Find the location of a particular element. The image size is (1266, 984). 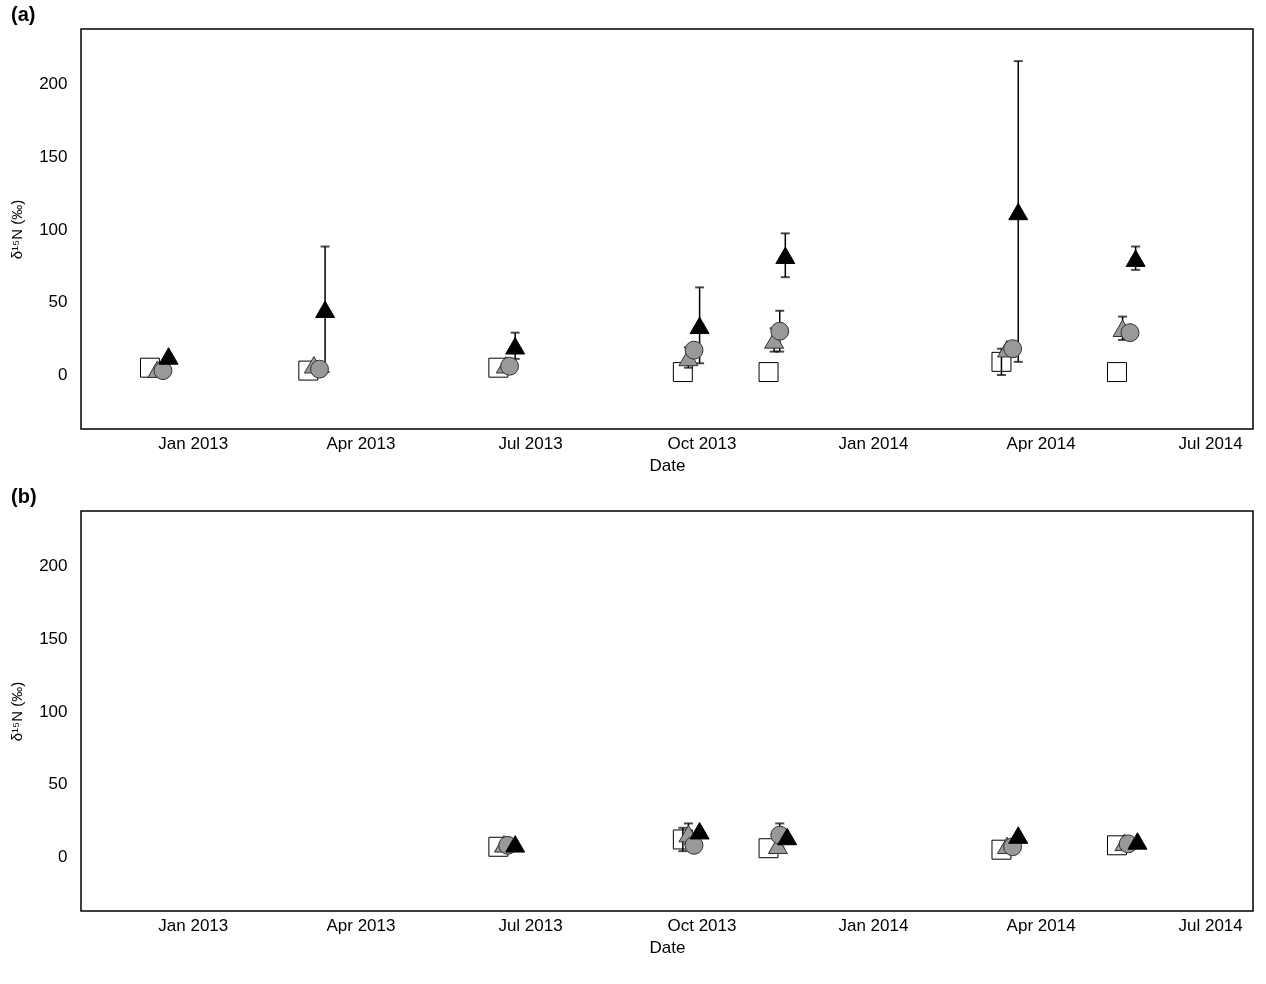

chart-title: (b) is located at coordinates (24, 496).